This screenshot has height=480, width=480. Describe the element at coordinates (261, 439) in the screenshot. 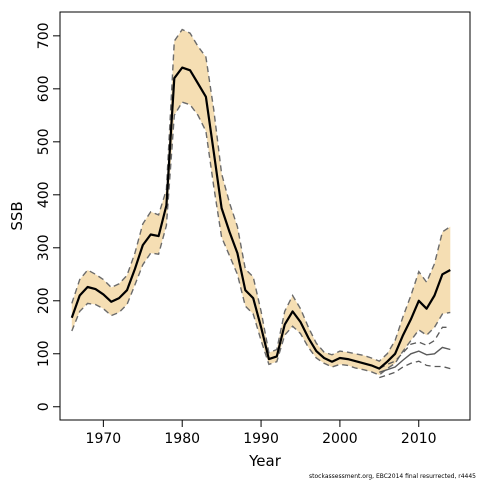

I see `x-tick-label: 1990` at that location.